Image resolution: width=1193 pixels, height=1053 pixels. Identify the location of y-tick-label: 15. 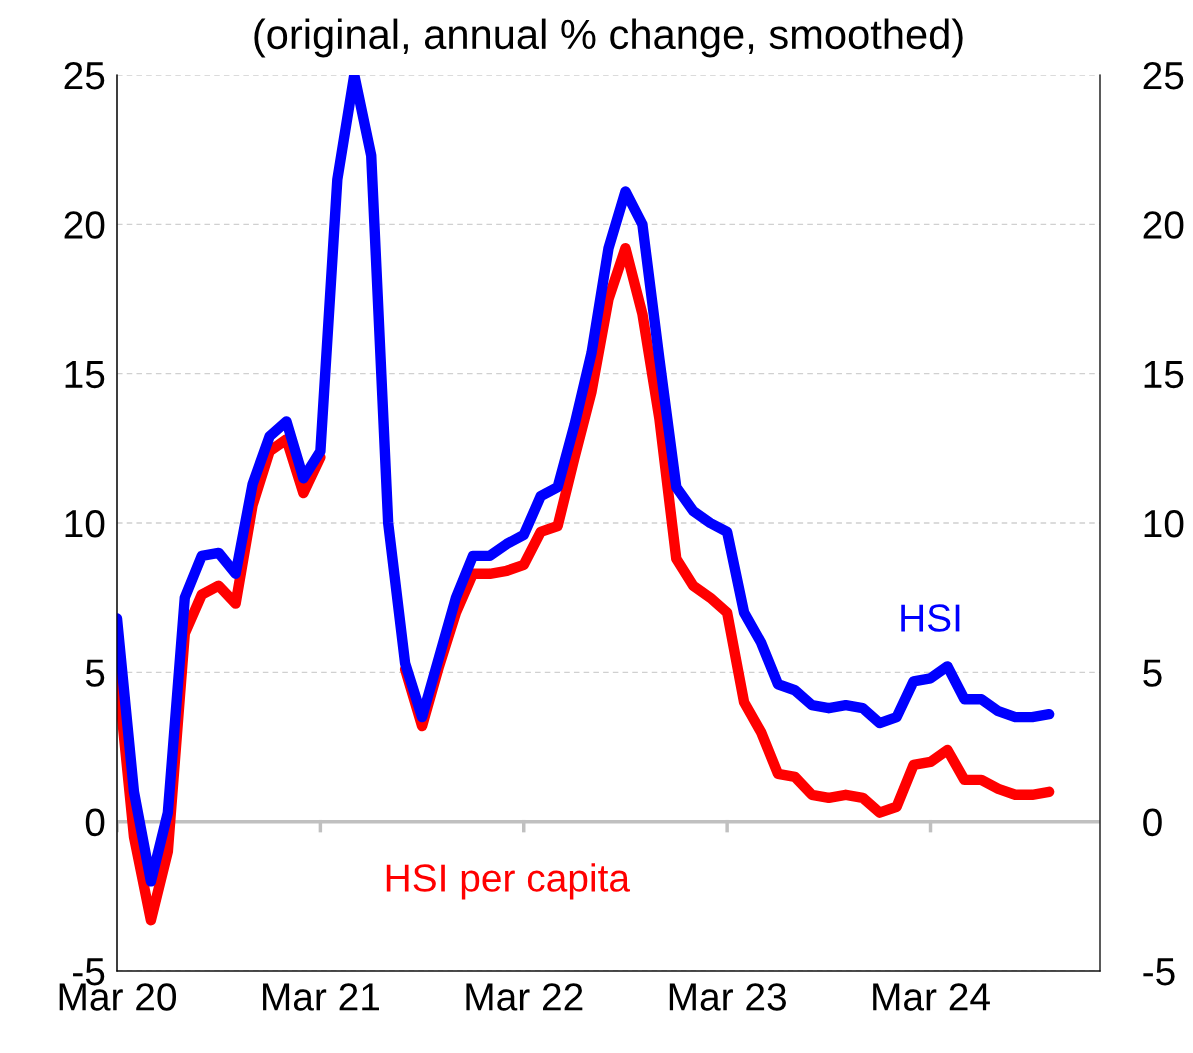
(85, 375).